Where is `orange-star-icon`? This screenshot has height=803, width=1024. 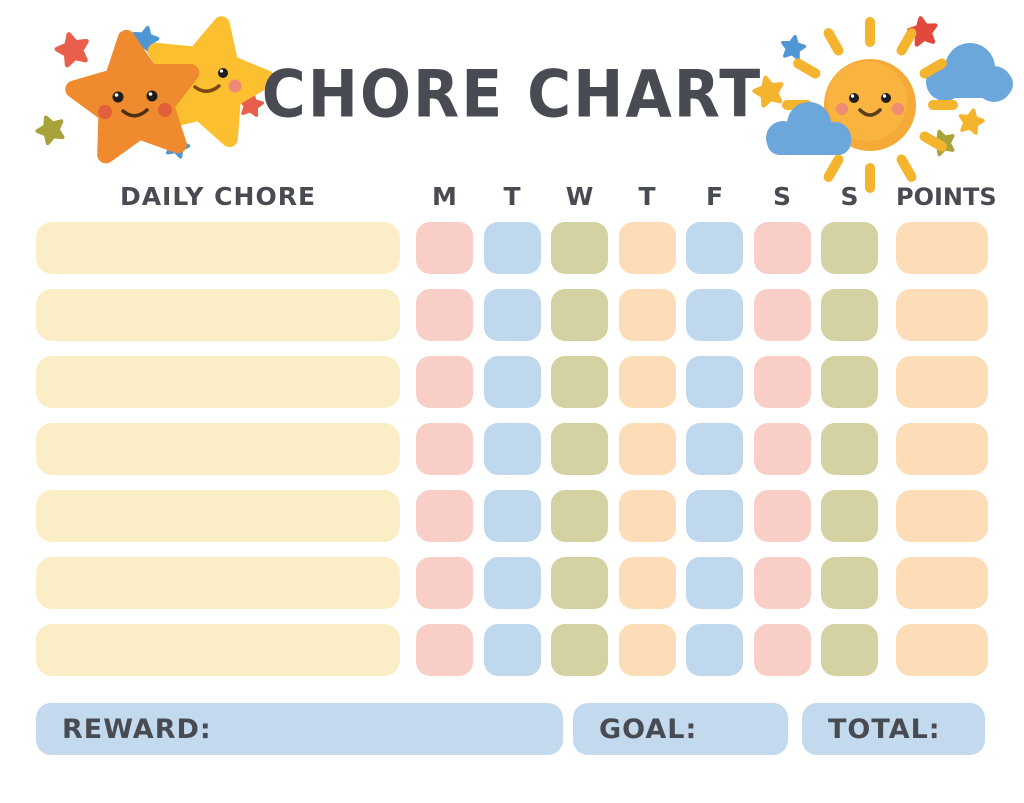
orange-star-icon is located at coordinates (134, 93).